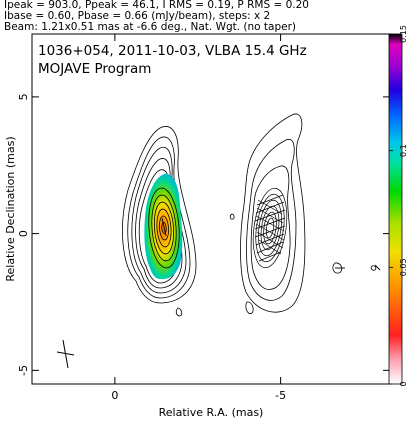  Describe the element at coordinates (114, 395) in the screenshot. I see `x-tick-label: 0` at that location.